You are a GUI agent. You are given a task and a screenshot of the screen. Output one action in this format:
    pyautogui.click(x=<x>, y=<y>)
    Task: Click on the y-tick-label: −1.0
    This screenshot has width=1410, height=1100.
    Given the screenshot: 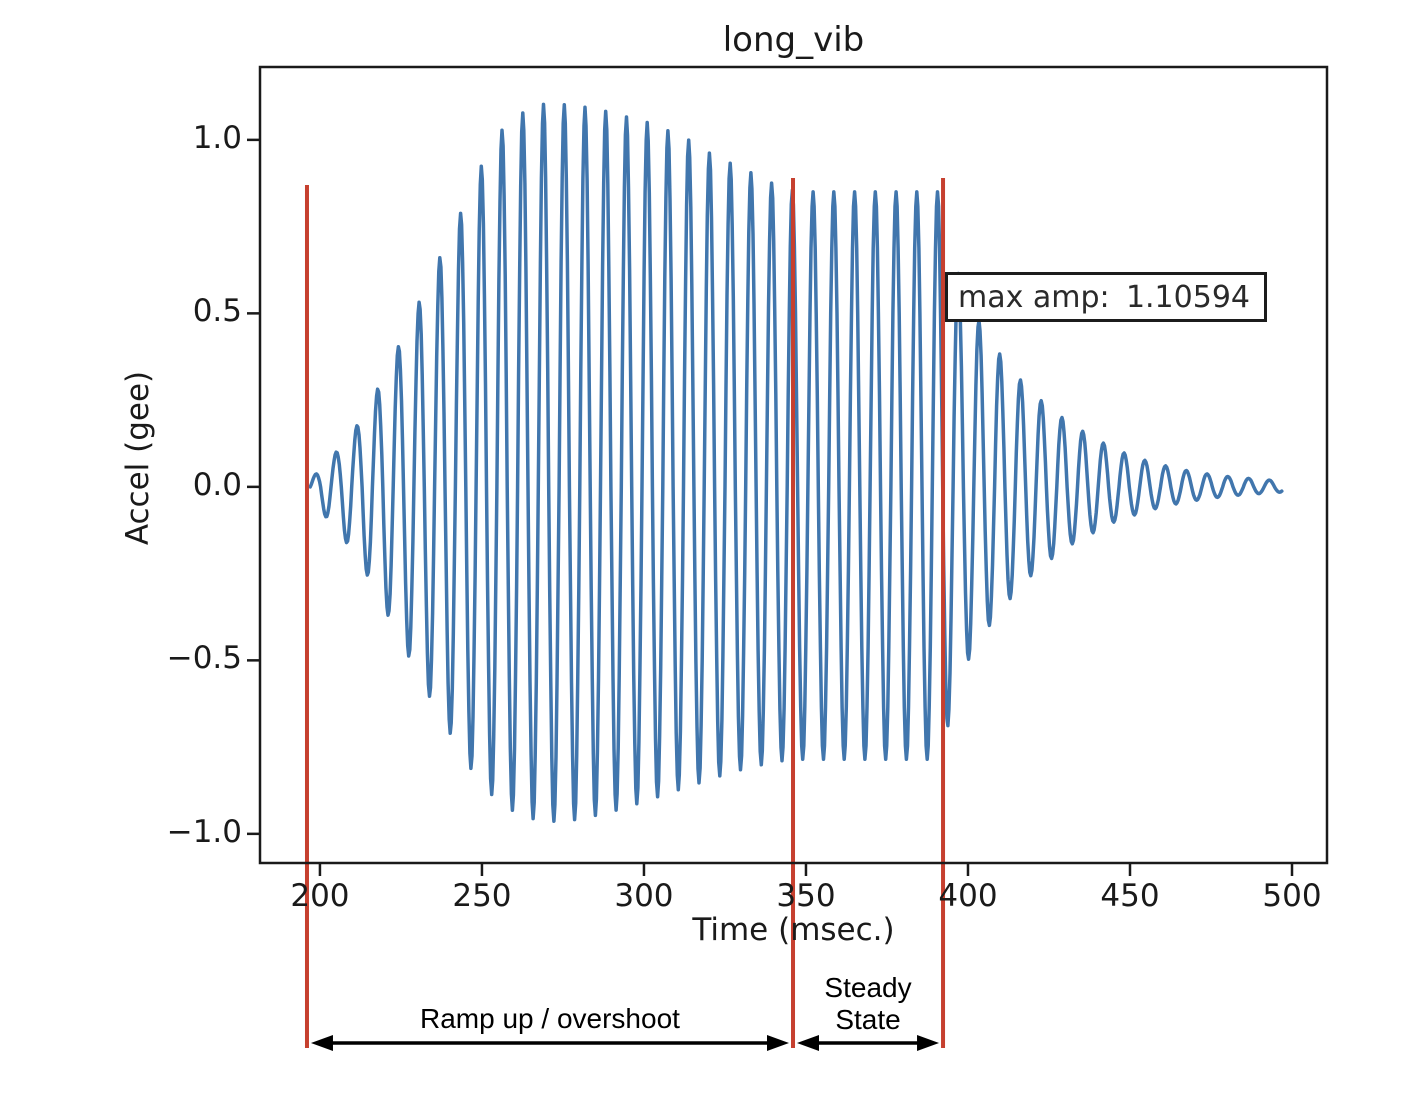 What is the action you would take?
    pyautogui.click(x=204, y=831)
    